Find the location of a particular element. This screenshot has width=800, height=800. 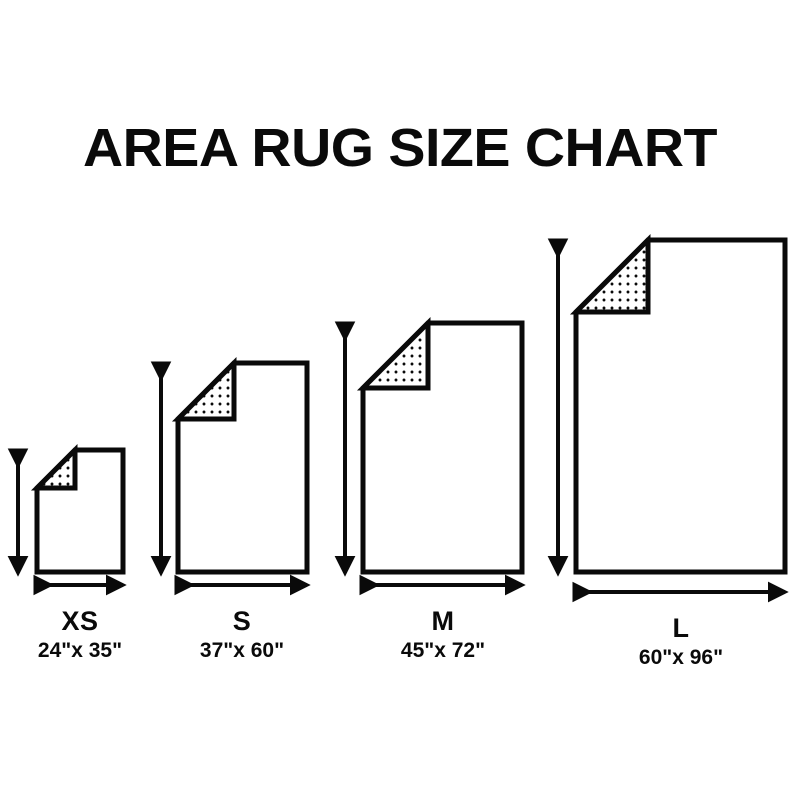

size-code-l: L is located at coordinates (681, 628).